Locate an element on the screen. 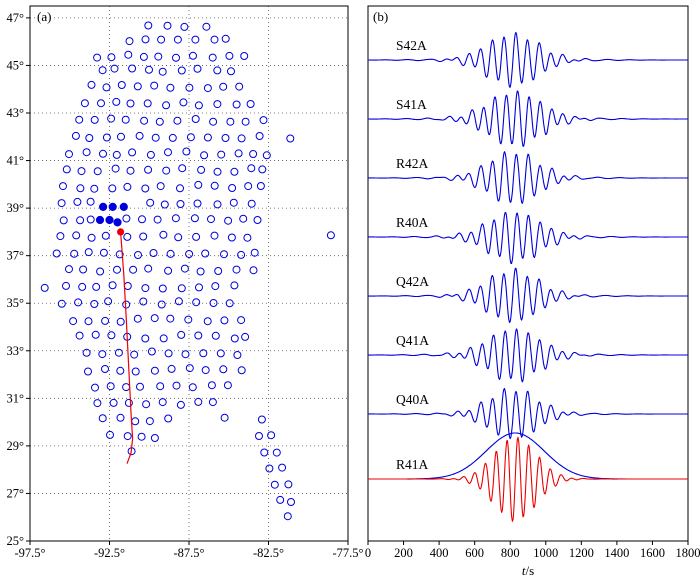 This screenshot has height=583, width=700. trace-label-Q42A: Q42A is located at coordinates (412, 281).